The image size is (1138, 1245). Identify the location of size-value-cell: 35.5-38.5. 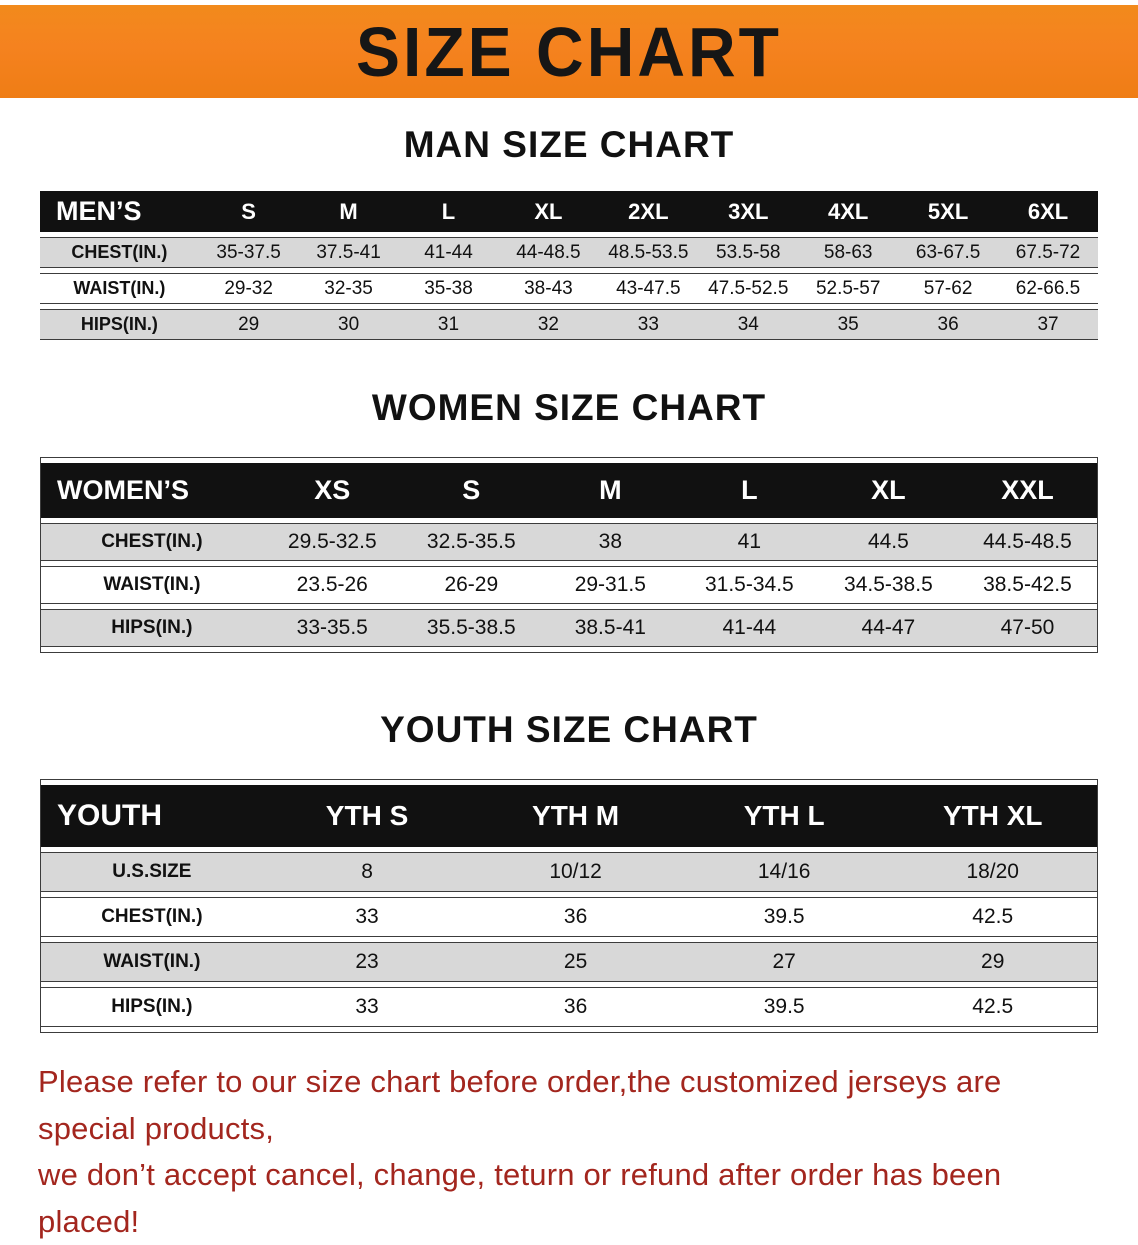
(471, 628).